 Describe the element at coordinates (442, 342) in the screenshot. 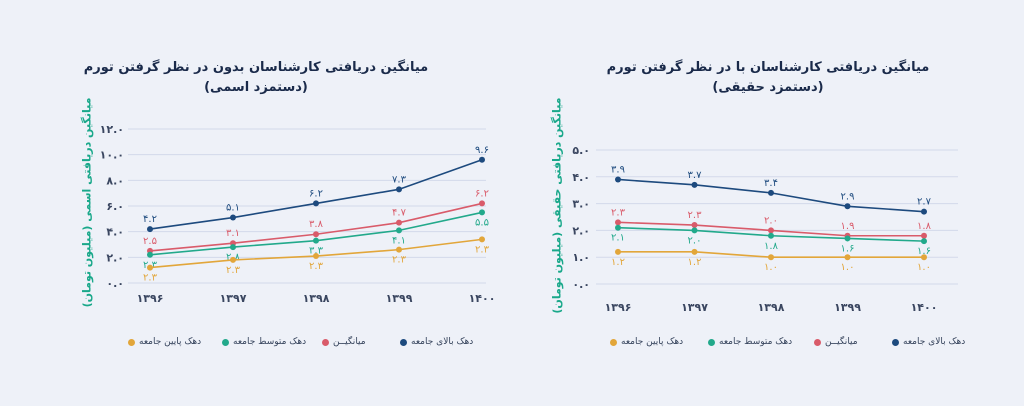

I see `legend-label-top: دهک بالای جامعه` at that location.